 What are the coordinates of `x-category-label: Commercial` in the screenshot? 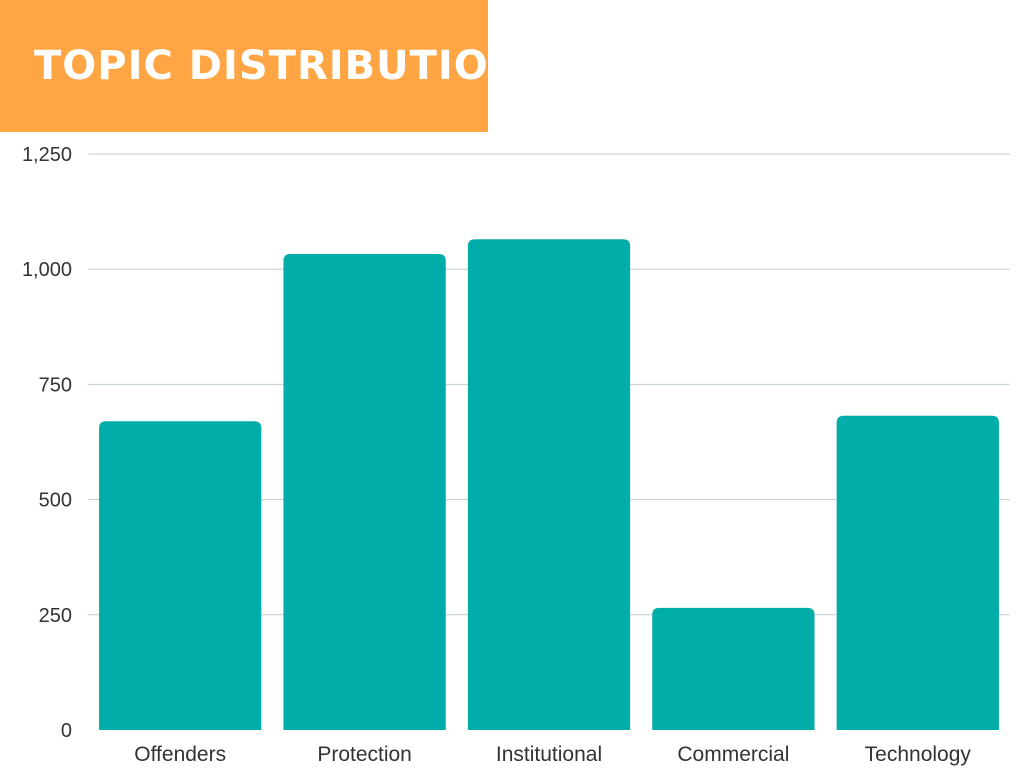 It's located at (733, 754).